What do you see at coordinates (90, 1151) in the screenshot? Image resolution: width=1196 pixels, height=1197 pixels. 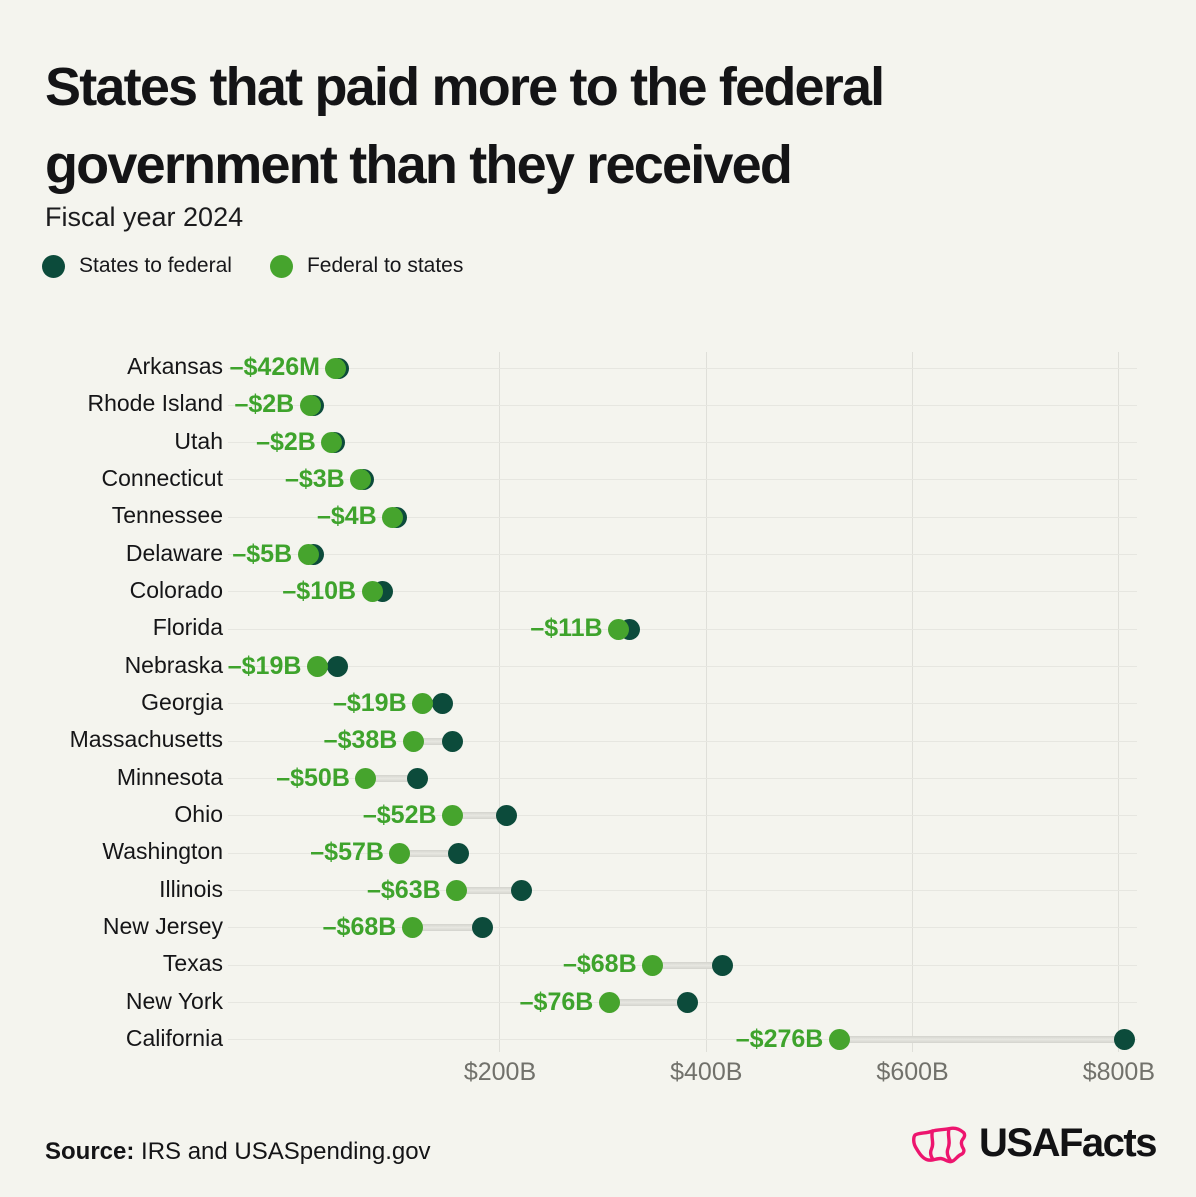 I see `source-label: Source:` at bounding box center [90, 1151].